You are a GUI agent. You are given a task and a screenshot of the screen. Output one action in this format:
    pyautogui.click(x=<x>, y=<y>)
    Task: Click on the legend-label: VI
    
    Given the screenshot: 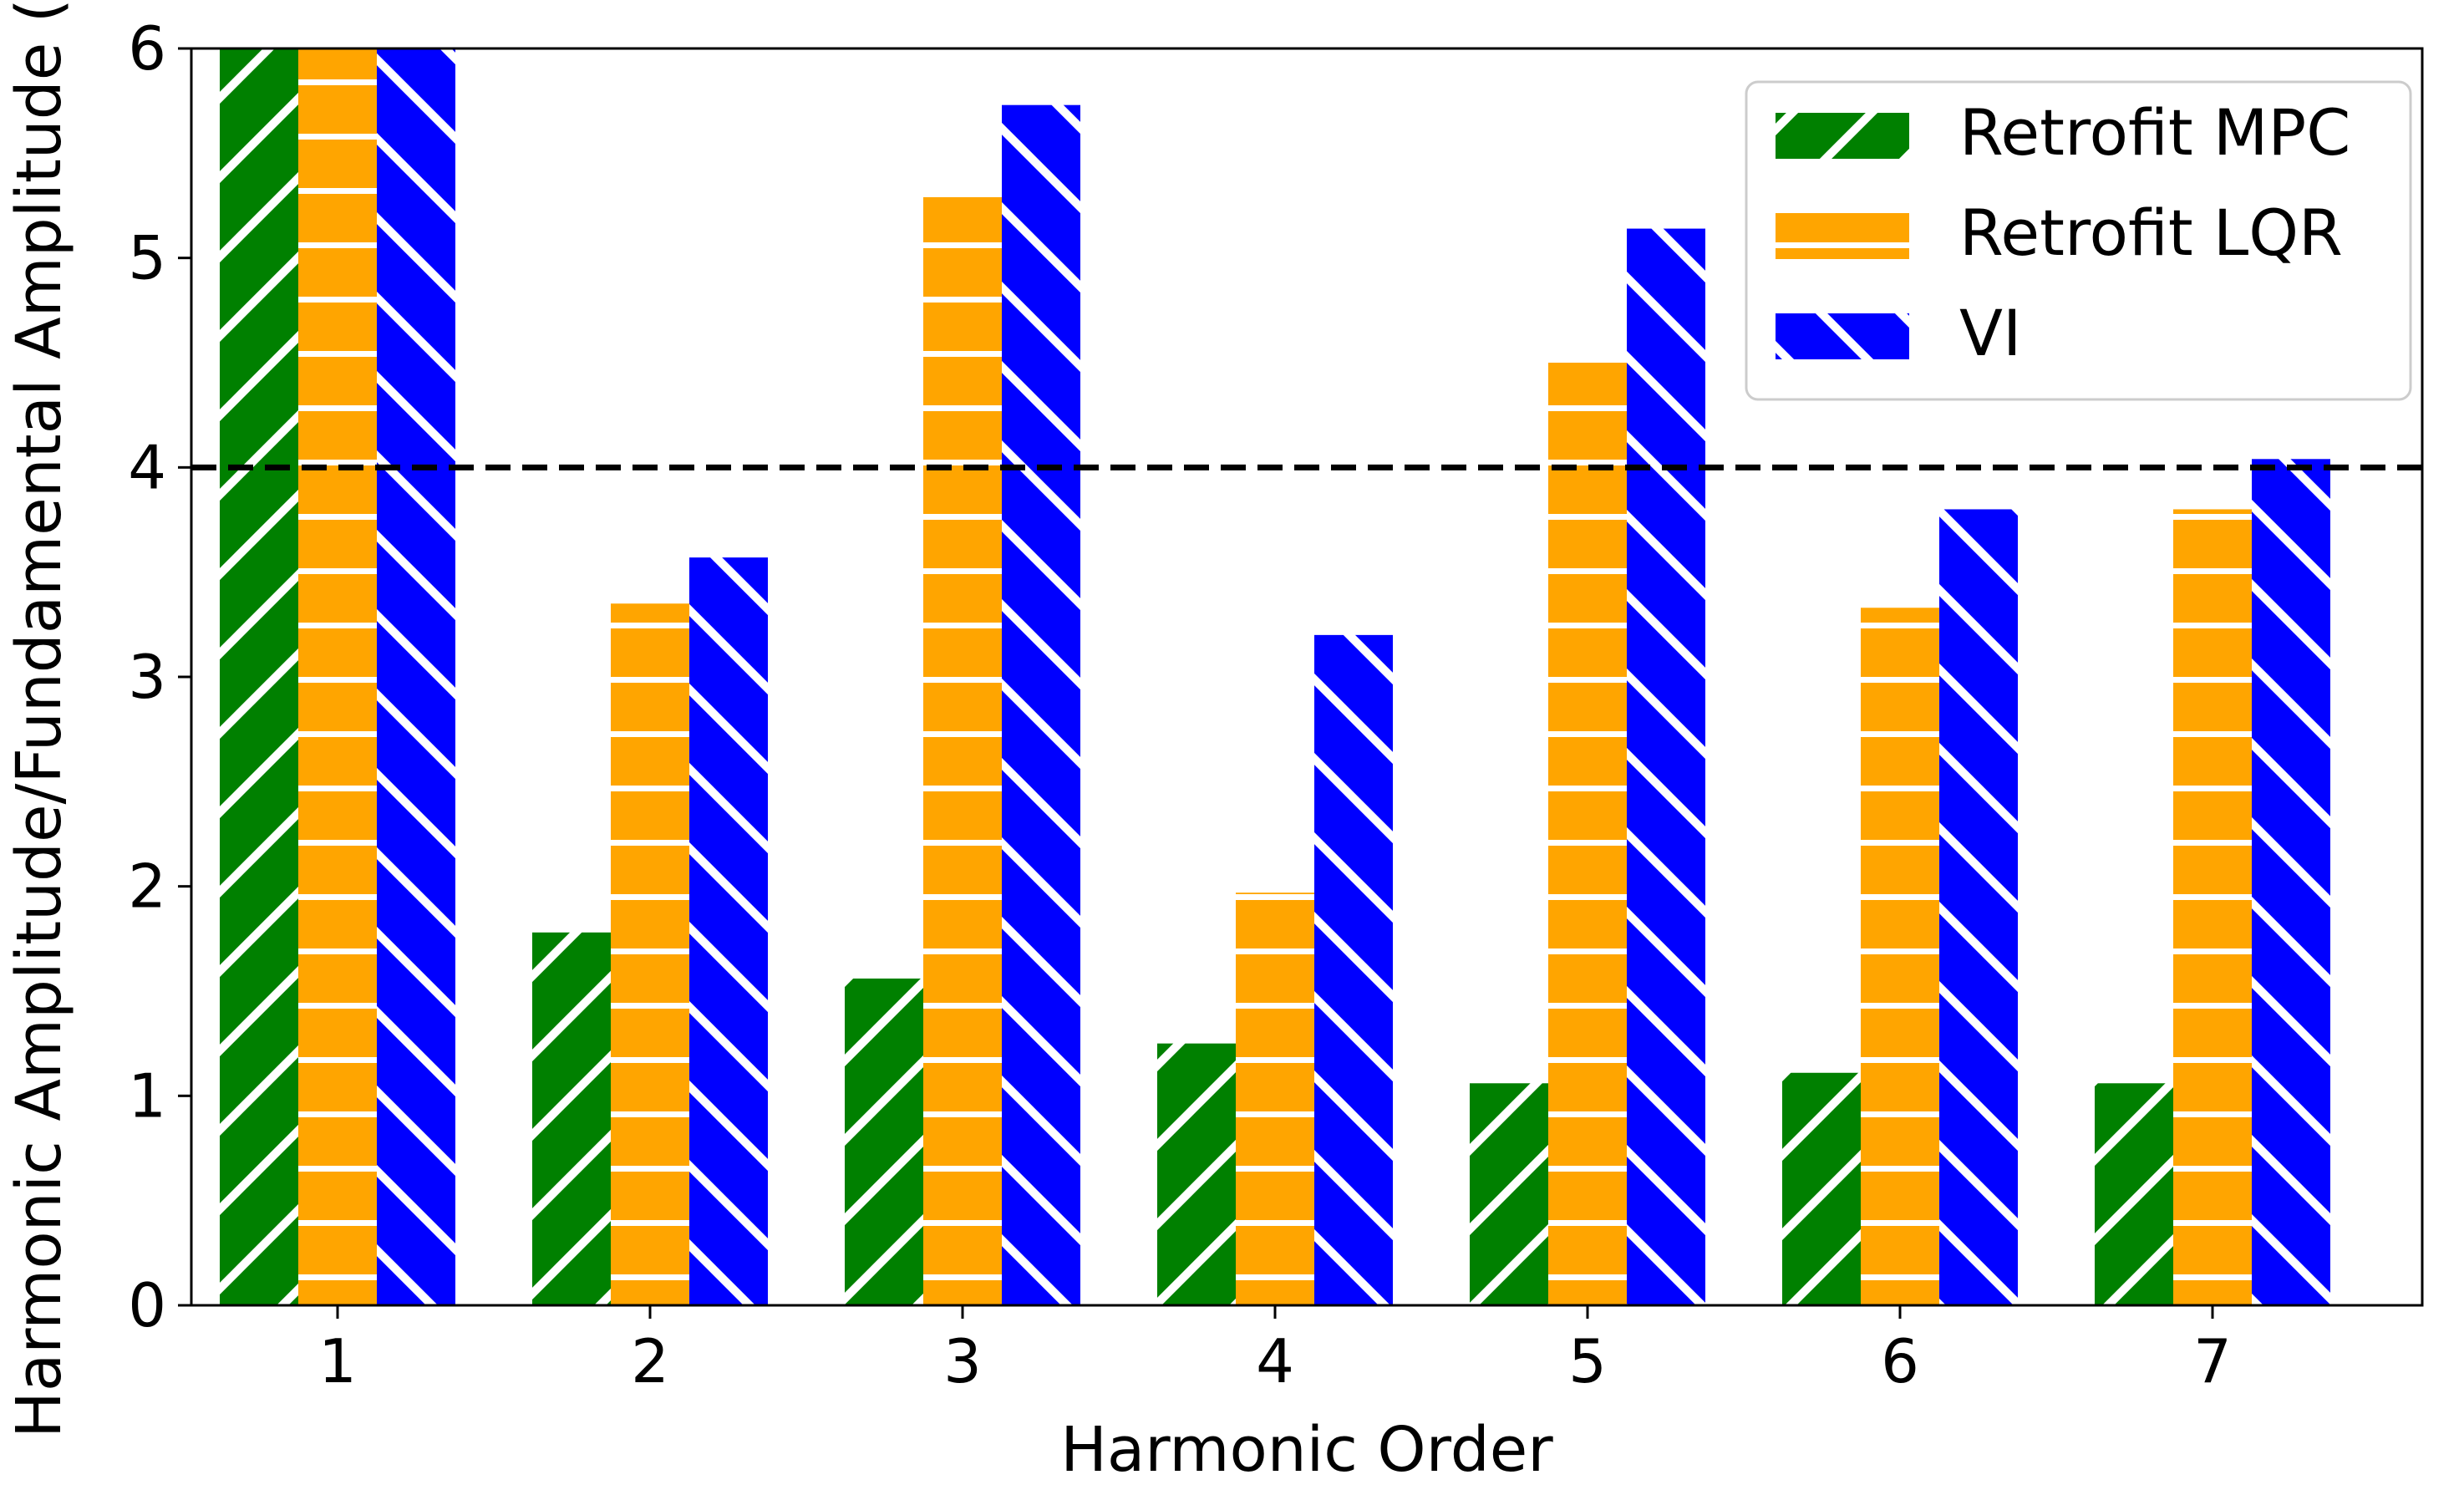 What is the action you would take?
    pyautogui.click(x=1990, y=333)
    